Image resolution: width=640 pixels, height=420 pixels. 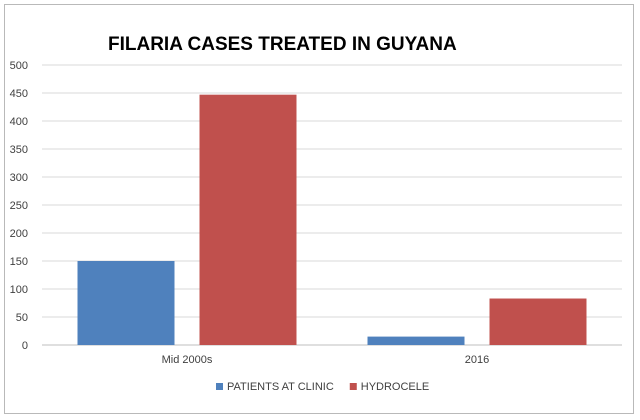 What do you see at coordinates (395, 387) in the screenshot?
I see `legend-label: HYDROCELE` at bounding box center [395, 387].